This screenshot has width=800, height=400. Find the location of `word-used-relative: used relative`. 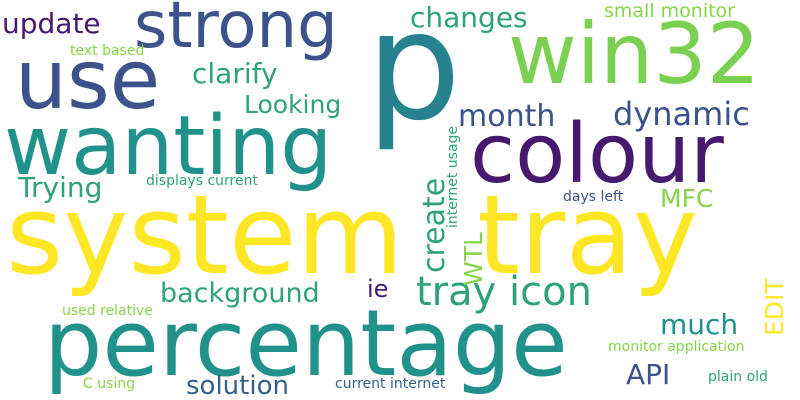

word-used-relative: used relative is located at coordinates (107, 311).